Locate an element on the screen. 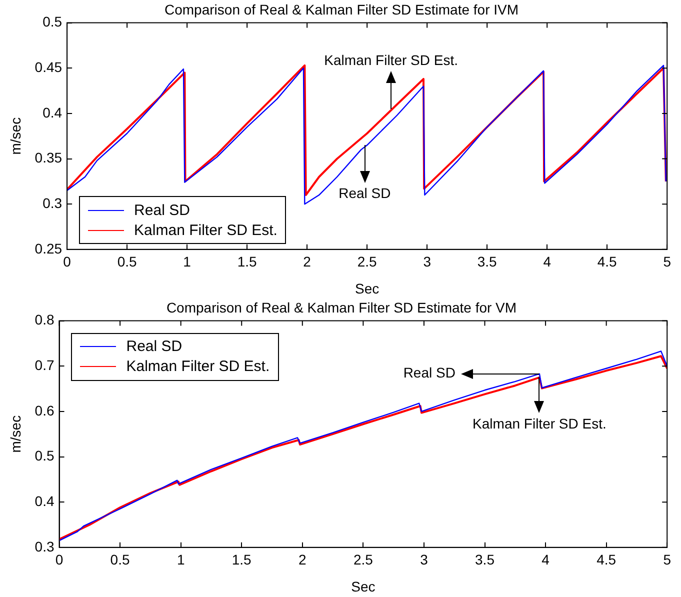 This screenshot has width=681, height=597. chart-title: Comparison of Real & Kalman Filter SD Estimate for VM is located at coordinates (341, 307).